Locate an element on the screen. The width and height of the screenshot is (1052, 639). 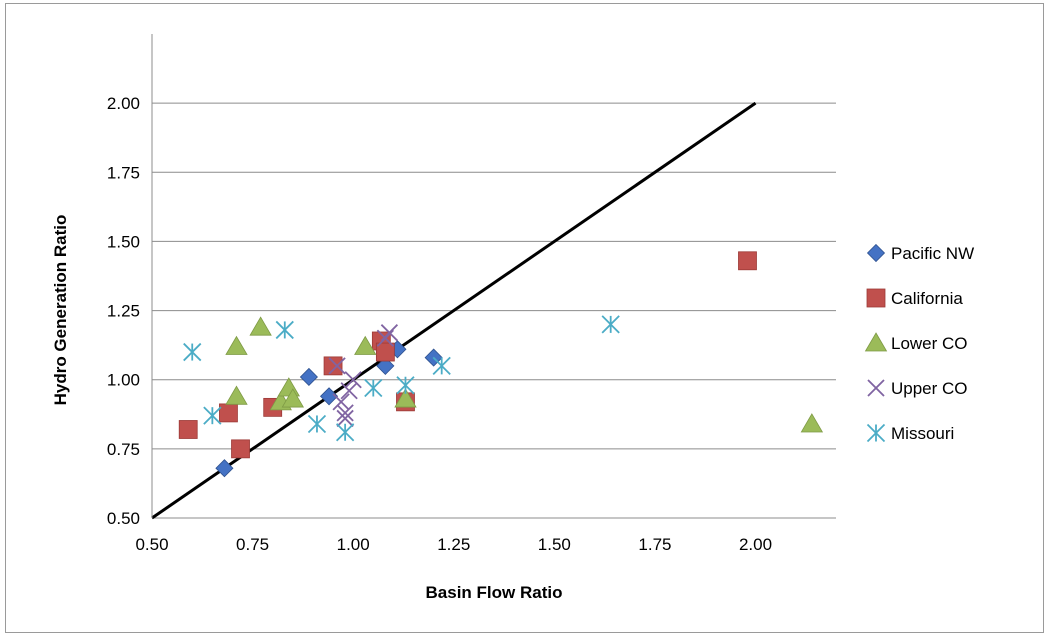
x-tick-label: 1.25 is located at coordinates (453, 544).